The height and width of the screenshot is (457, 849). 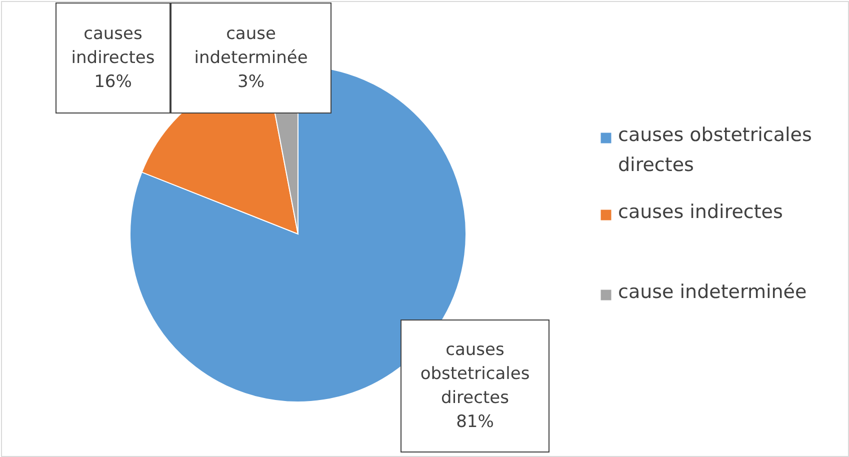 I want to click on legend-label: cause indeterminée, so click(x=712, y=292).